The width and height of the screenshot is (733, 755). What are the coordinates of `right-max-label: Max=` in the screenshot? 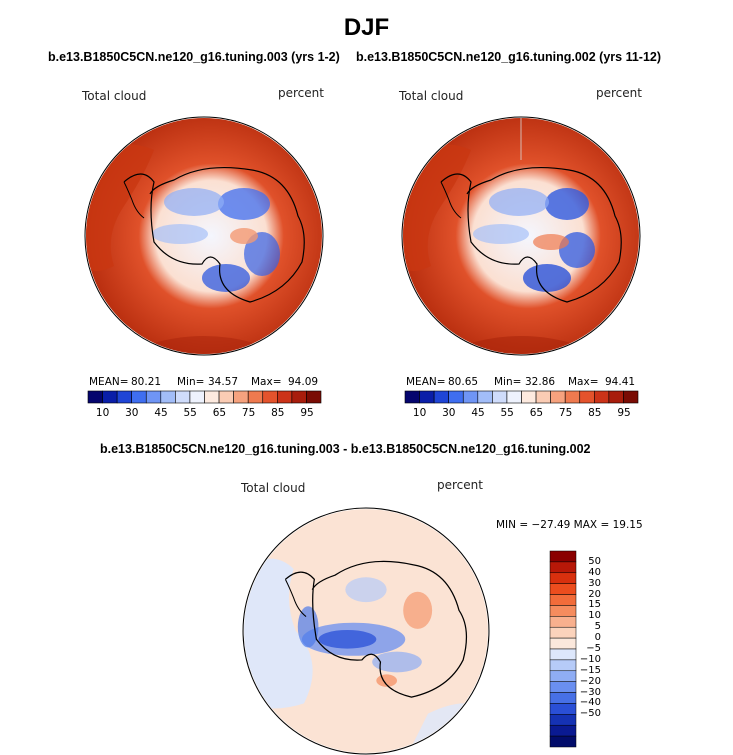 It's located at (583, 382).